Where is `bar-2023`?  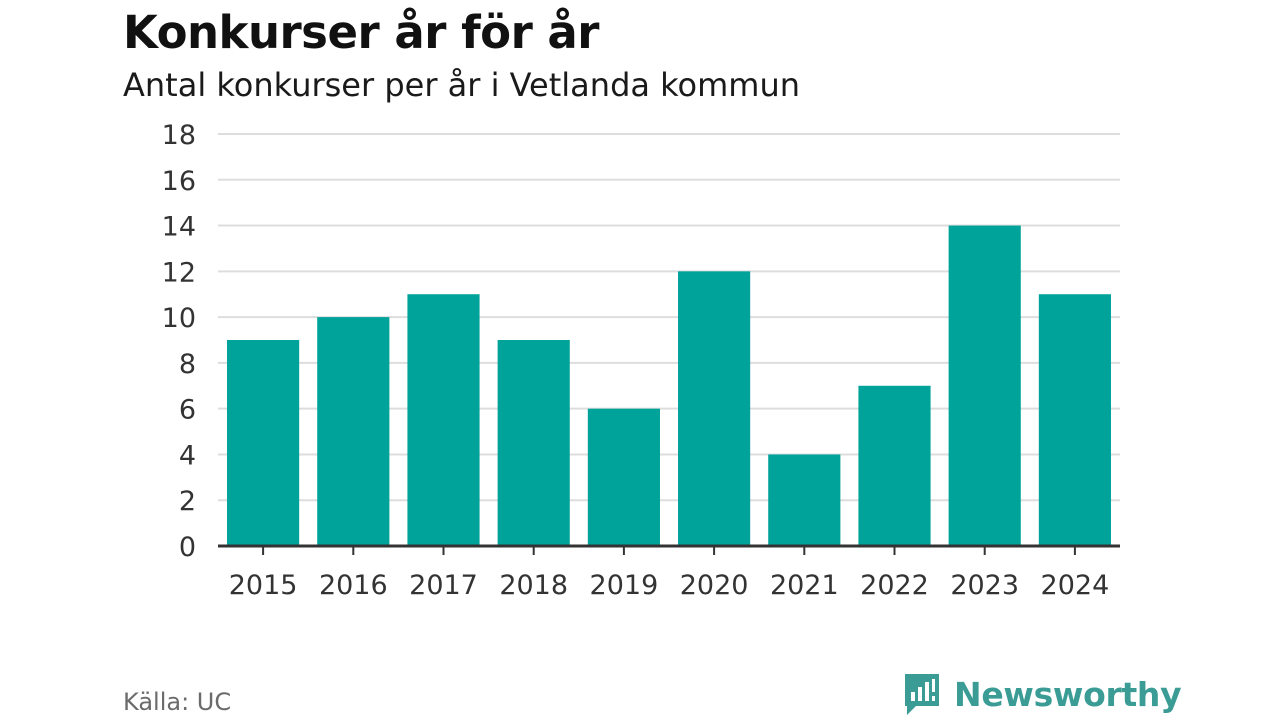
bar-2023 is located at coordinates (984, 386).